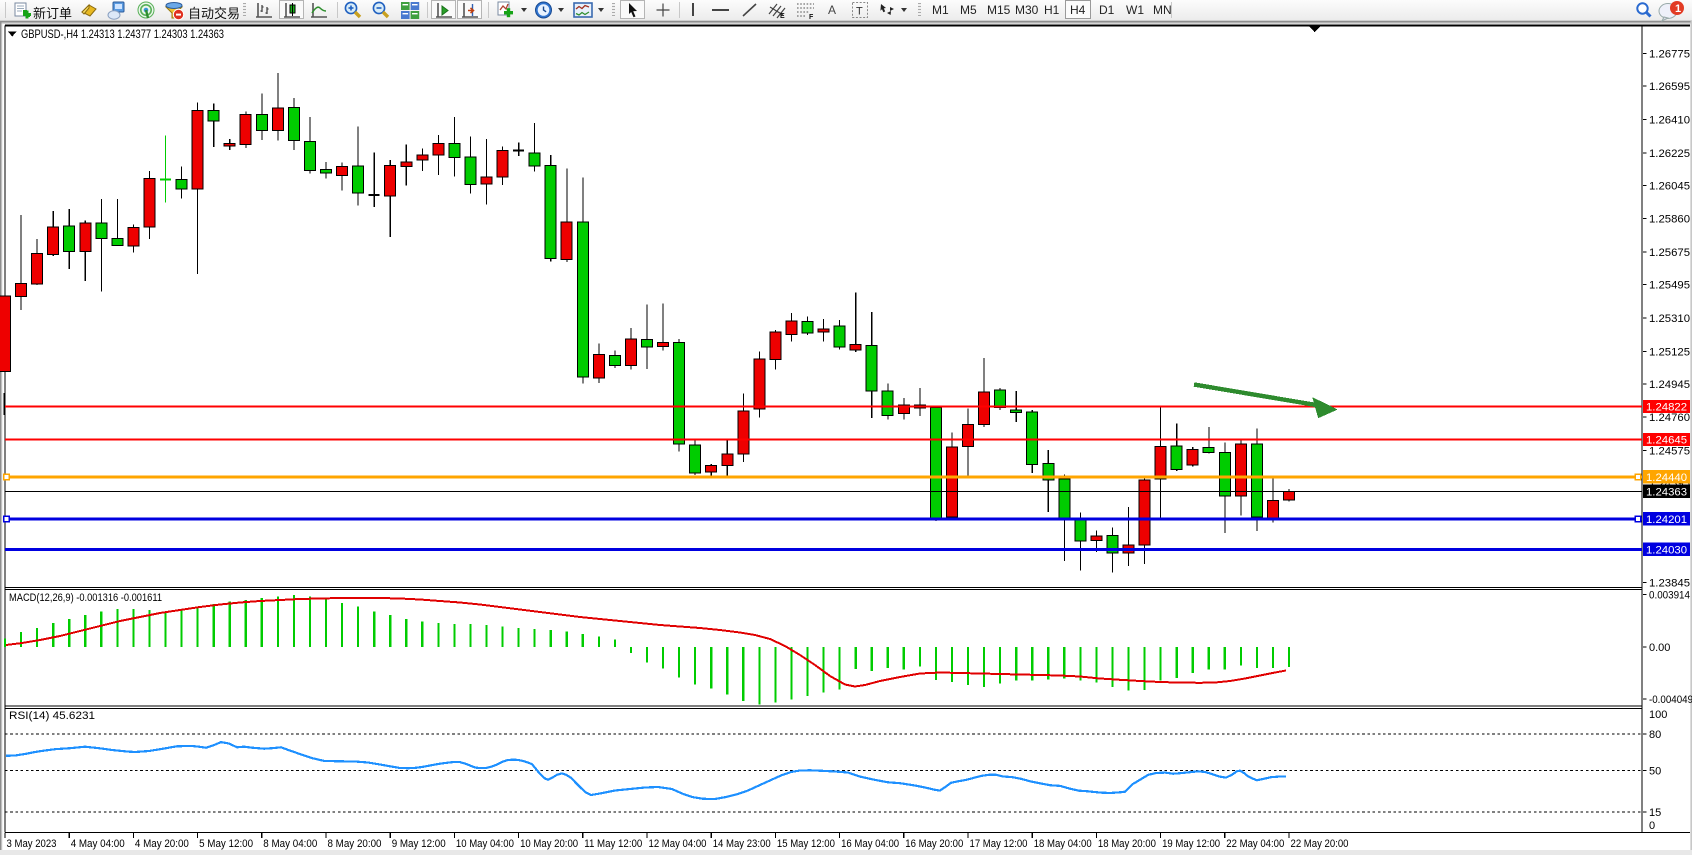 The height and width of the screenshot is (855, 1692). What do you see at coordinates (1666, 478) in the screenshot?
I see `svg-text: 1.24440` at bounding box center [1666, 478].